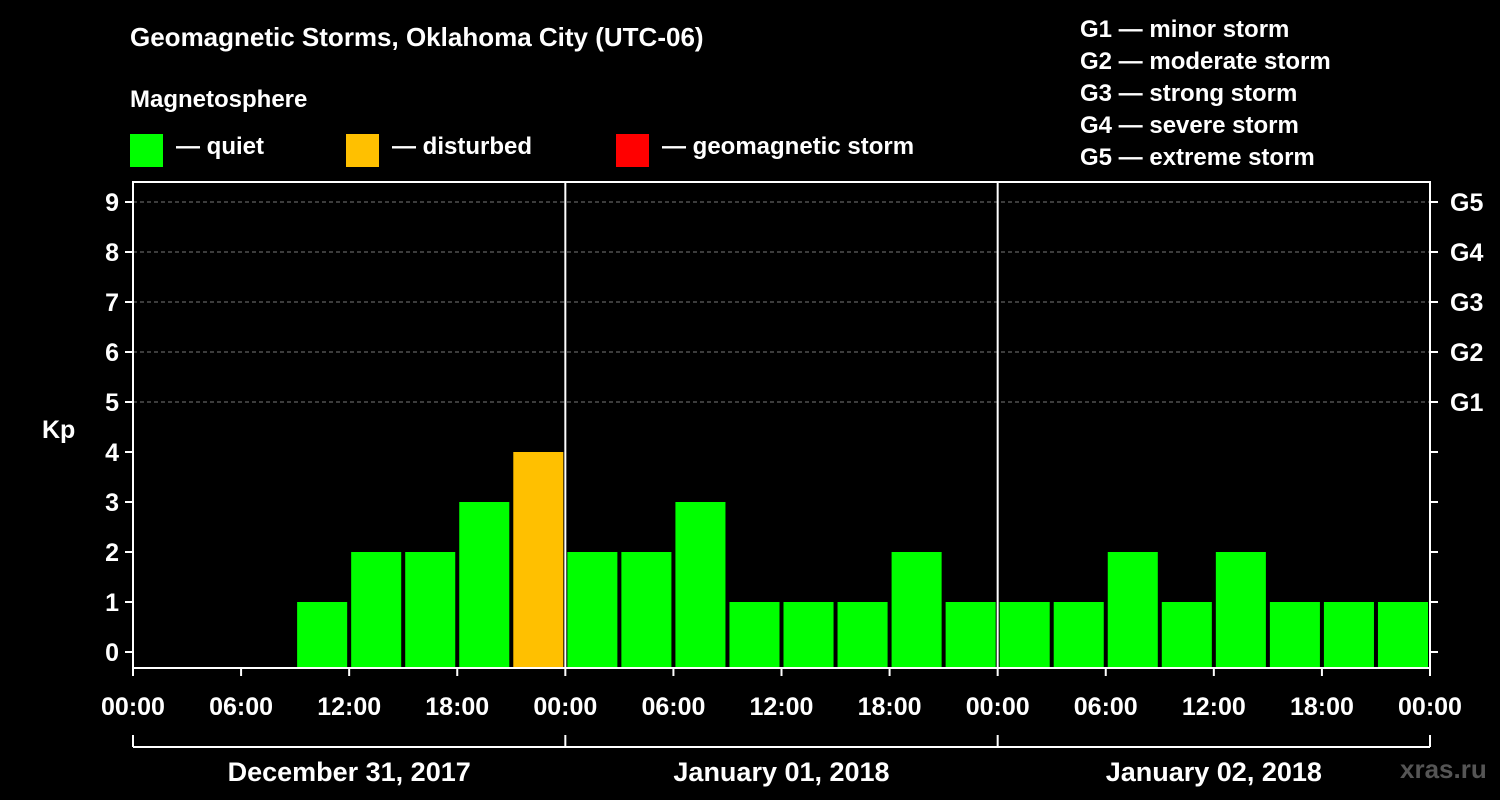  Describe the element at coordinates (1214, 772) in the screenshot. I see `day-label: January 02, 2018` at that location.